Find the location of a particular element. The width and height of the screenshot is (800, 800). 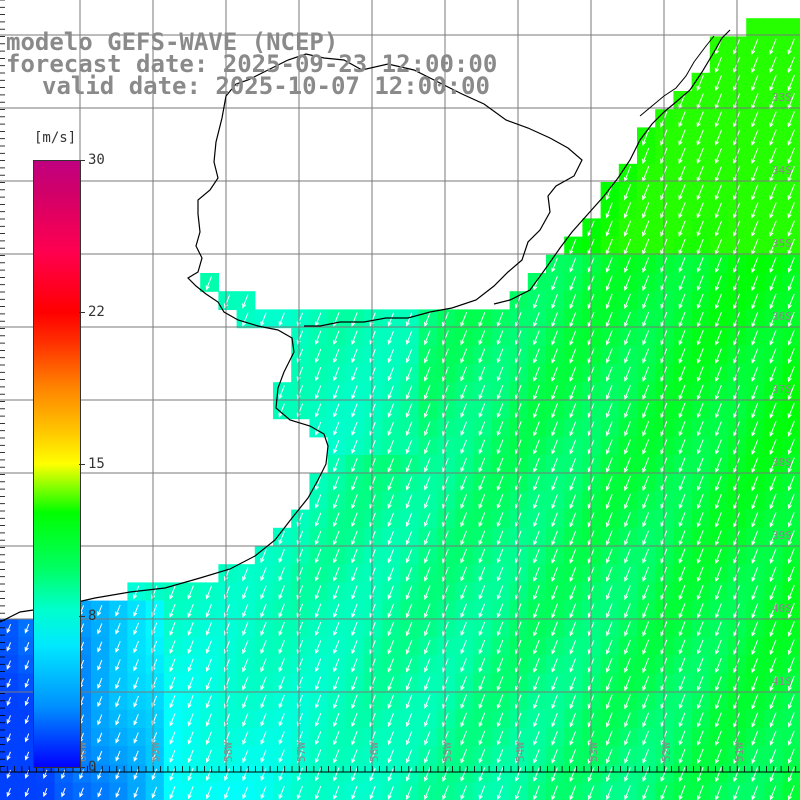

latitude-label: 35S is located at coordinates (782, 243).